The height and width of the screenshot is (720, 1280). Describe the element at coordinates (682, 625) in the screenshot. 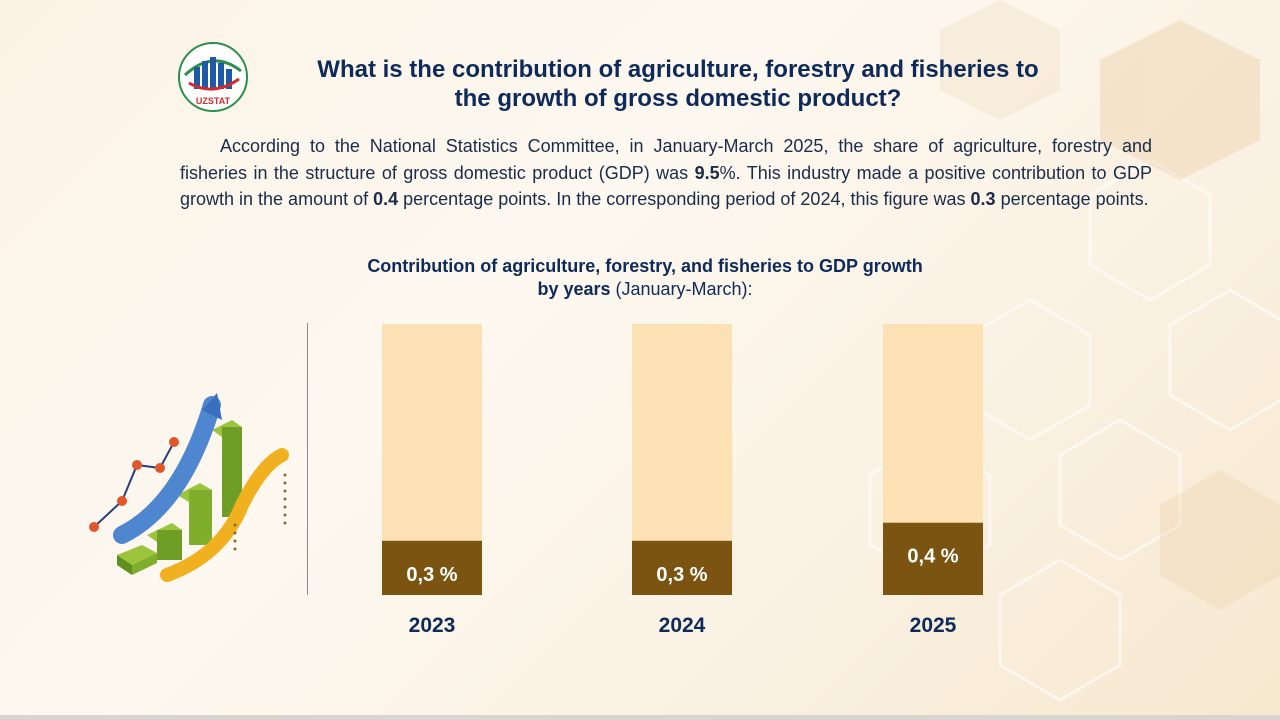

I see `category-label-2024: 2024` at that location.